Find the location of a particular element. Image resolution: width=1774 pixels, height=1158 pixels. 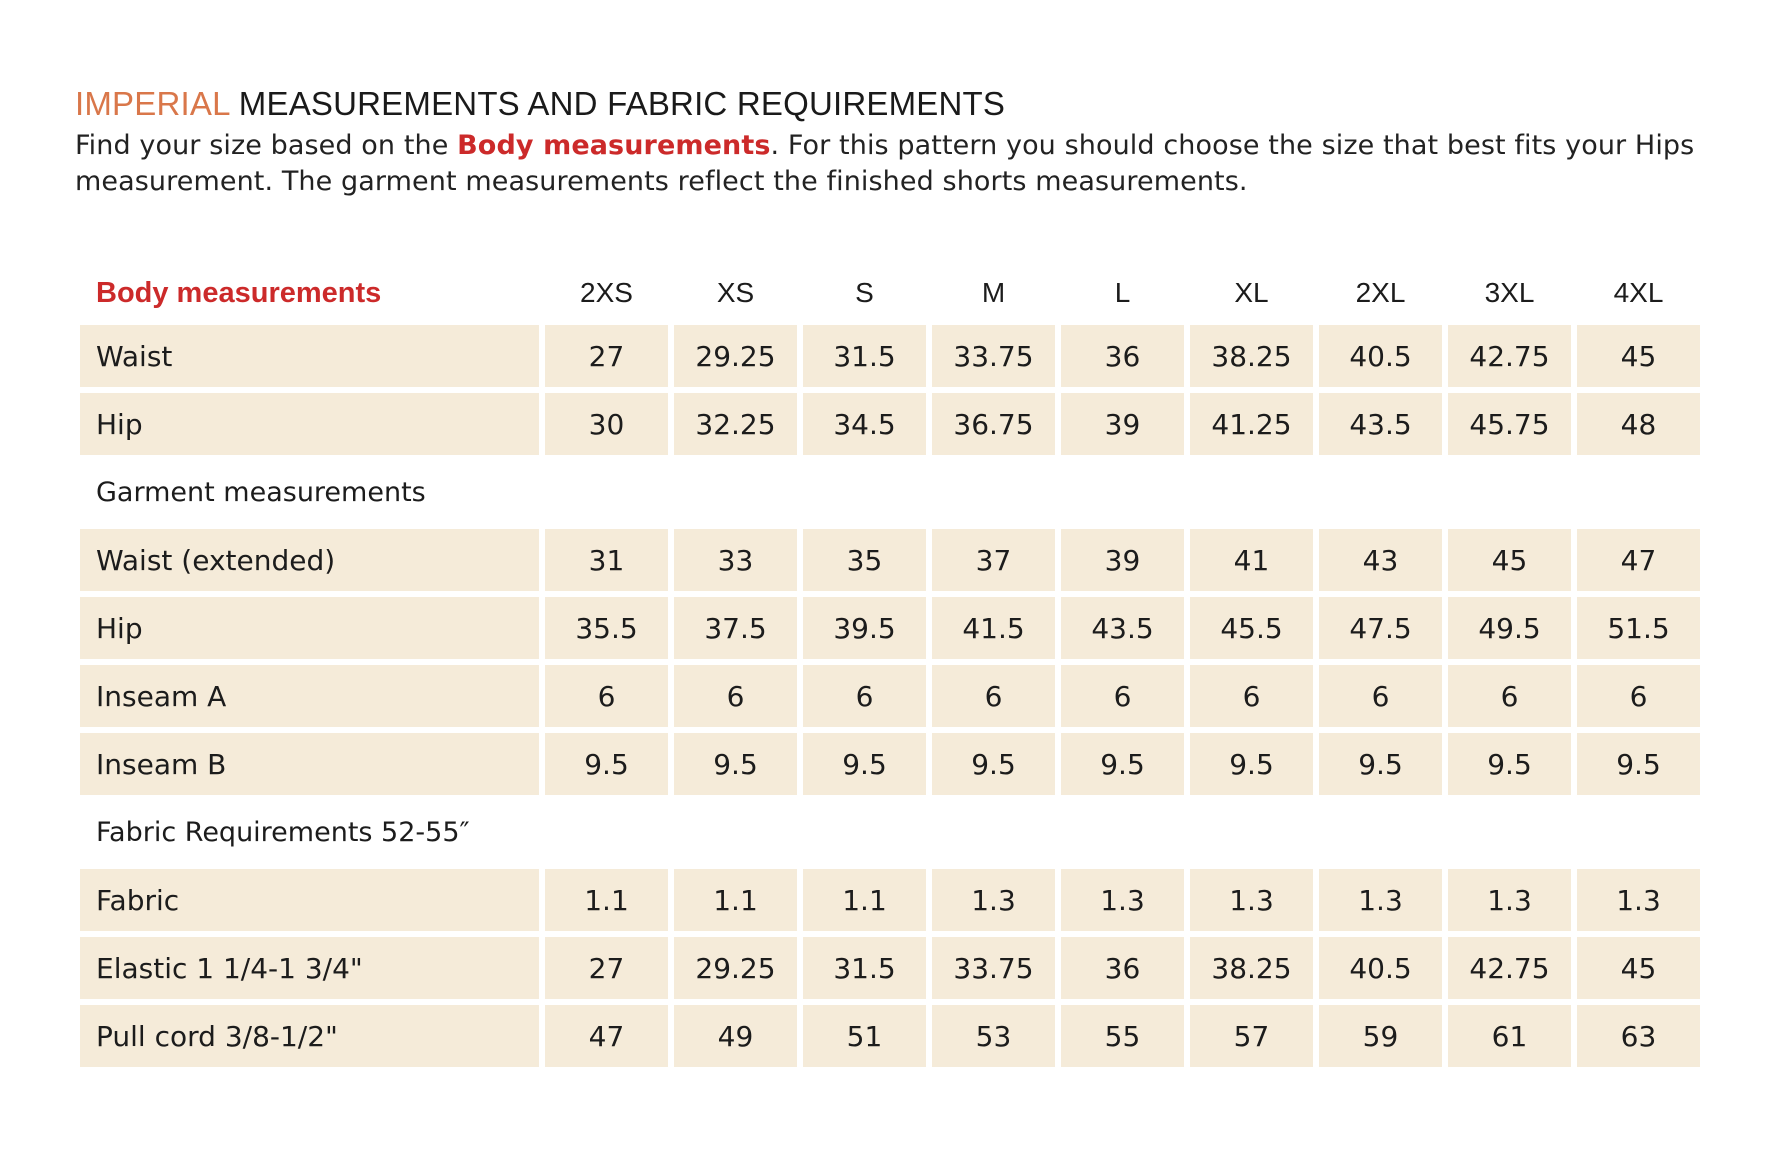

table-cell: 48 is located at coordinates (1638, 424).